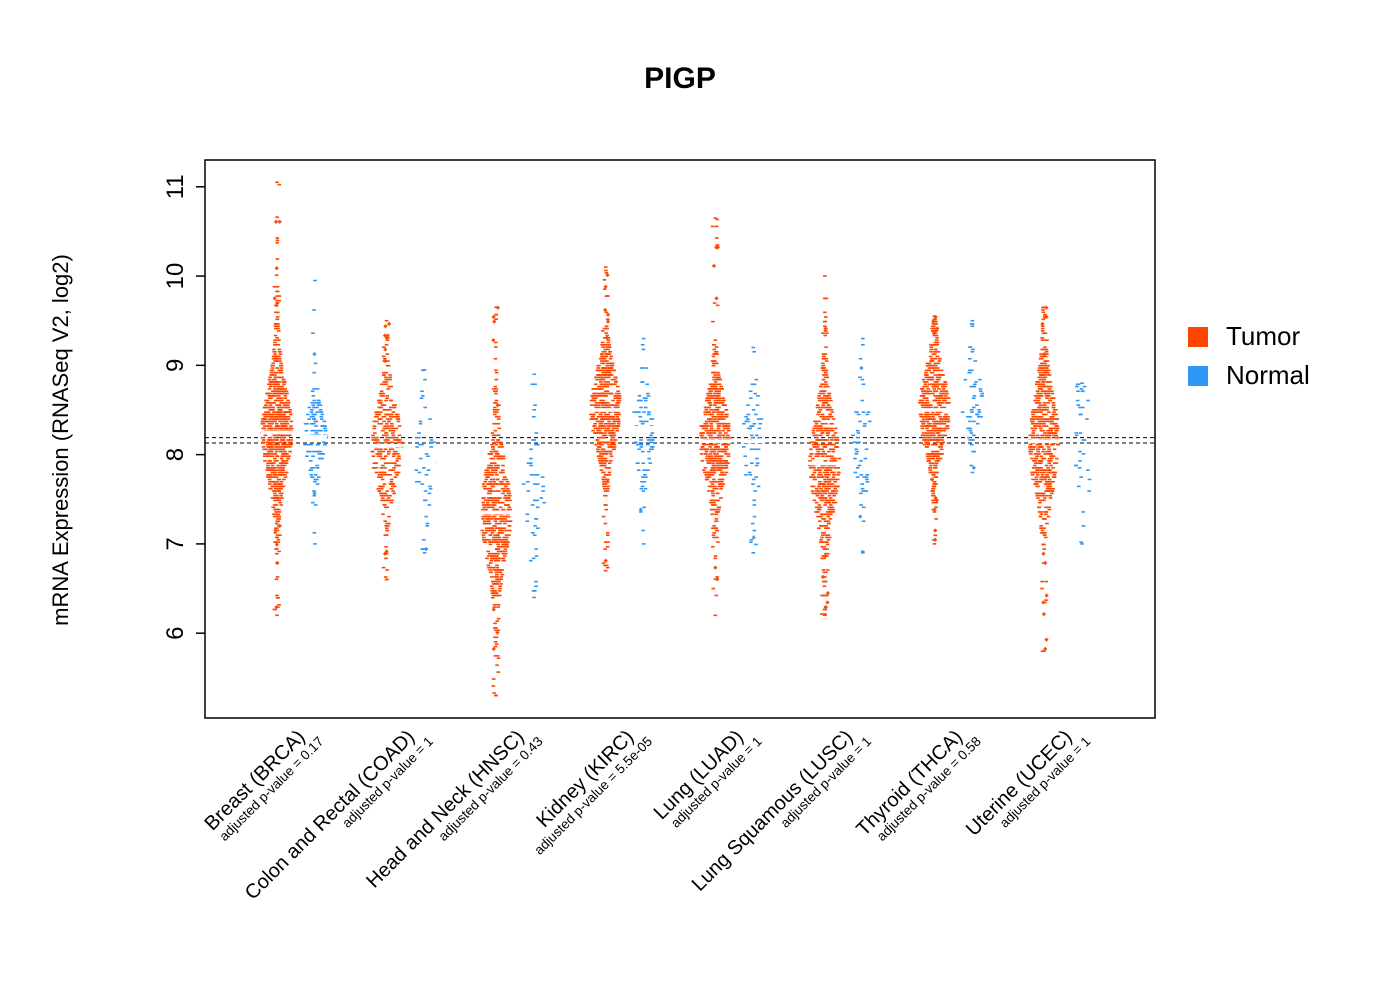 The image size is (1400, 1005). Describe the element at coordinates (175, 186) in the screenshot. I see `y-tick-label: 11` at that location.